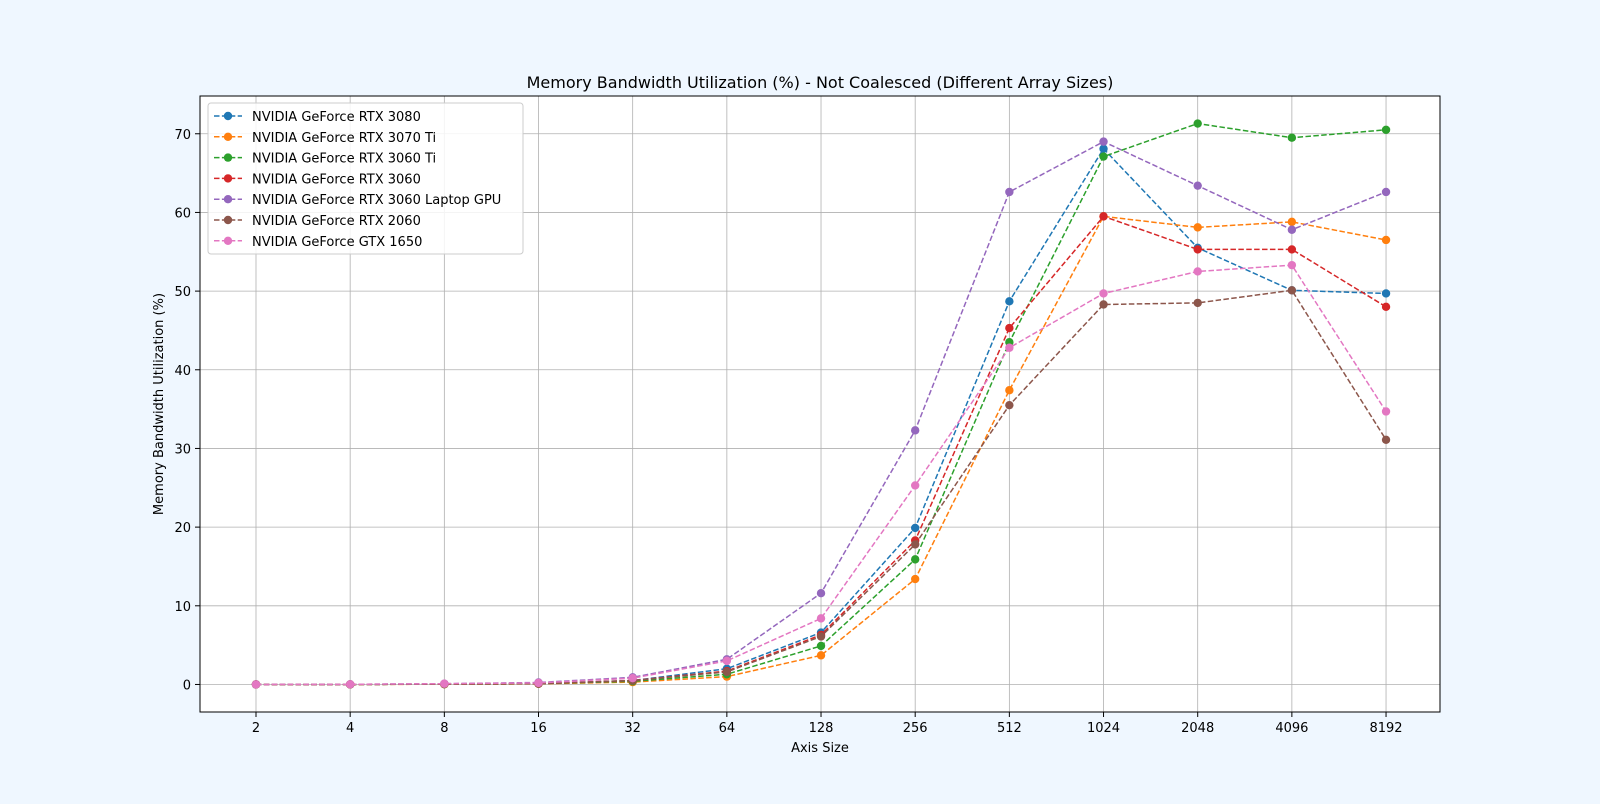 This screenshot has height=804, width=1600. What do you see at coordinates (915, 728) in the screenshot?
I see `x-tick-label: 256` at bounding box center [915, 728].